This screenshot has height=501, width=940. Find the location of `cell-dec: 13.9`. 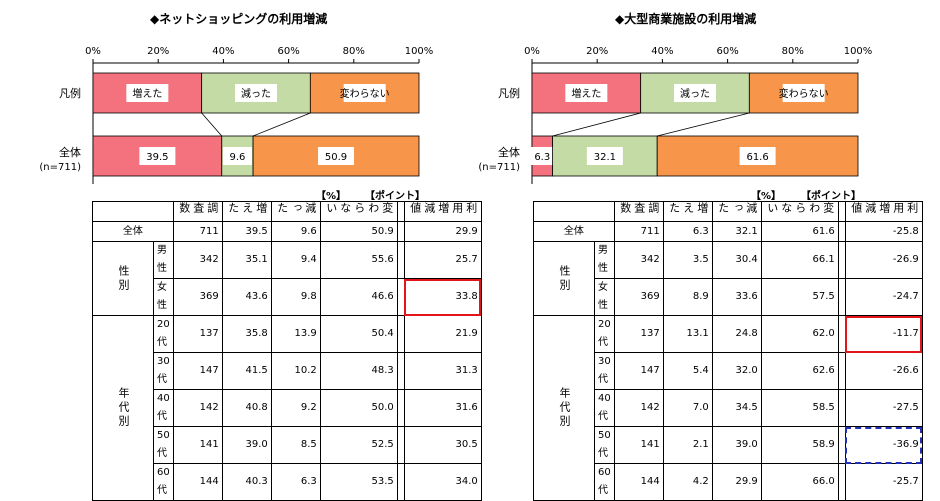

cell-dec: 13.9 is located at coordinates (295, 334).